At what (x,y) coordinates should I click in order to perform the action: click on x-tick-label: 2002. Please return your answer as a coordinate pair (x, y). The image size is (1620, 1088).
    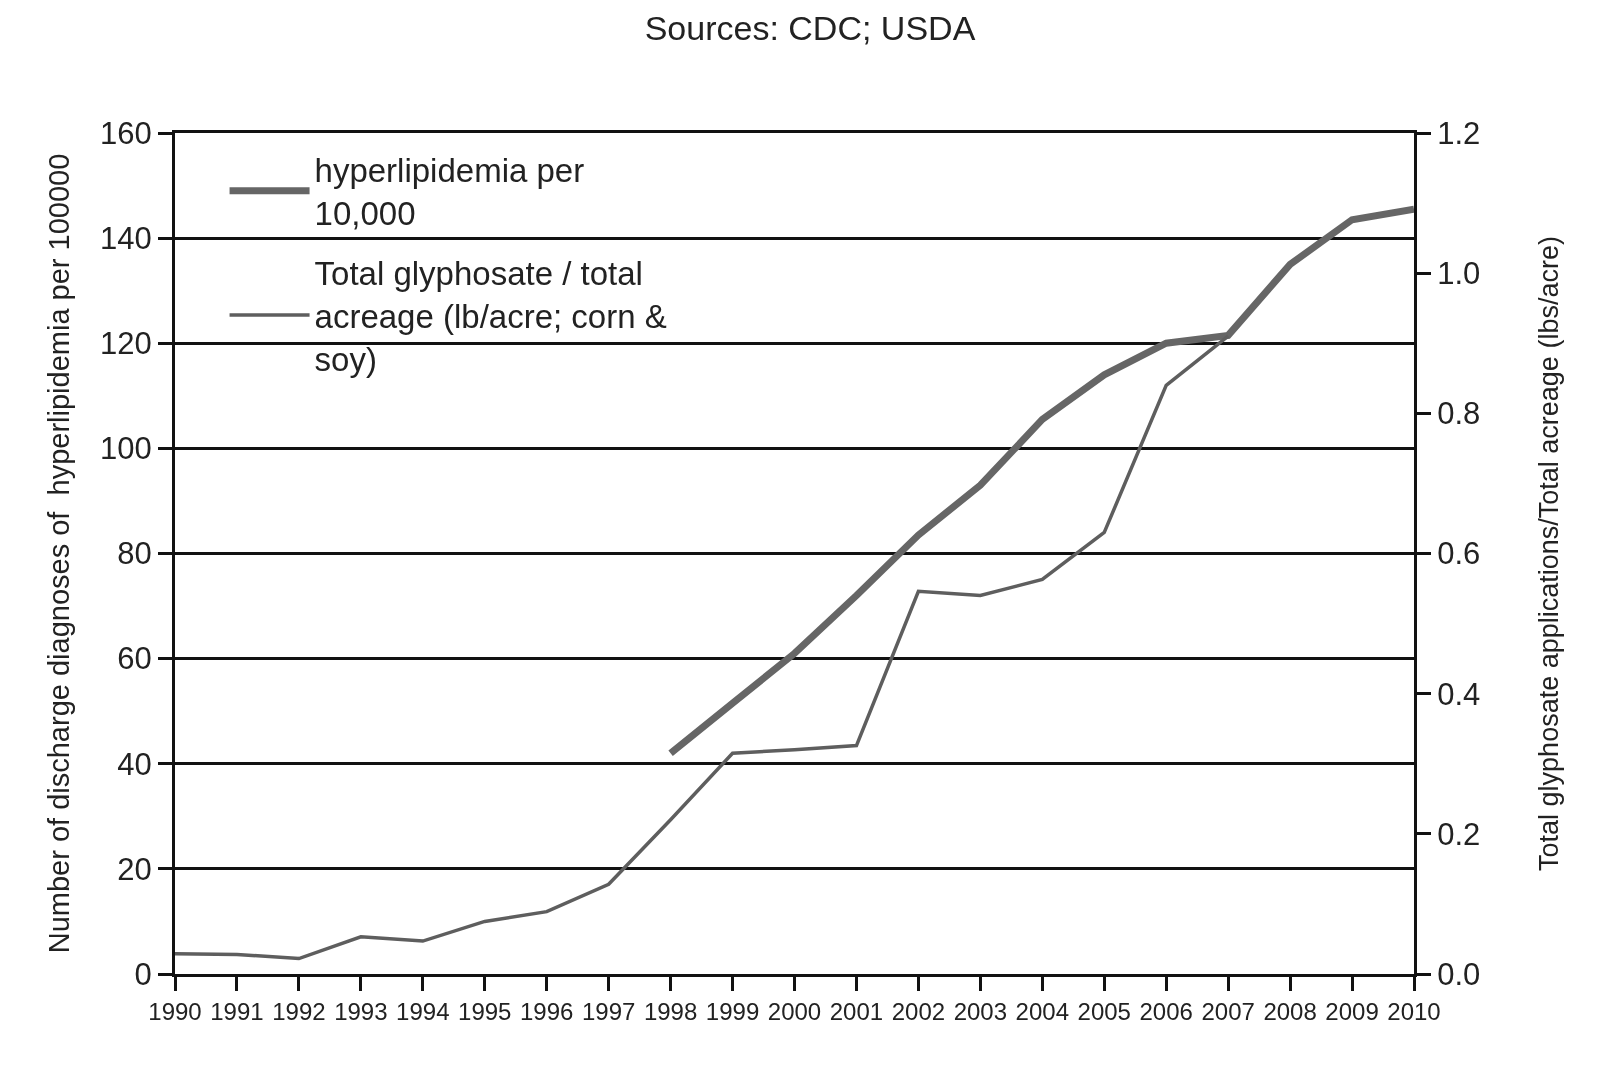
    Looking at the image, I should click on (918, 1011).